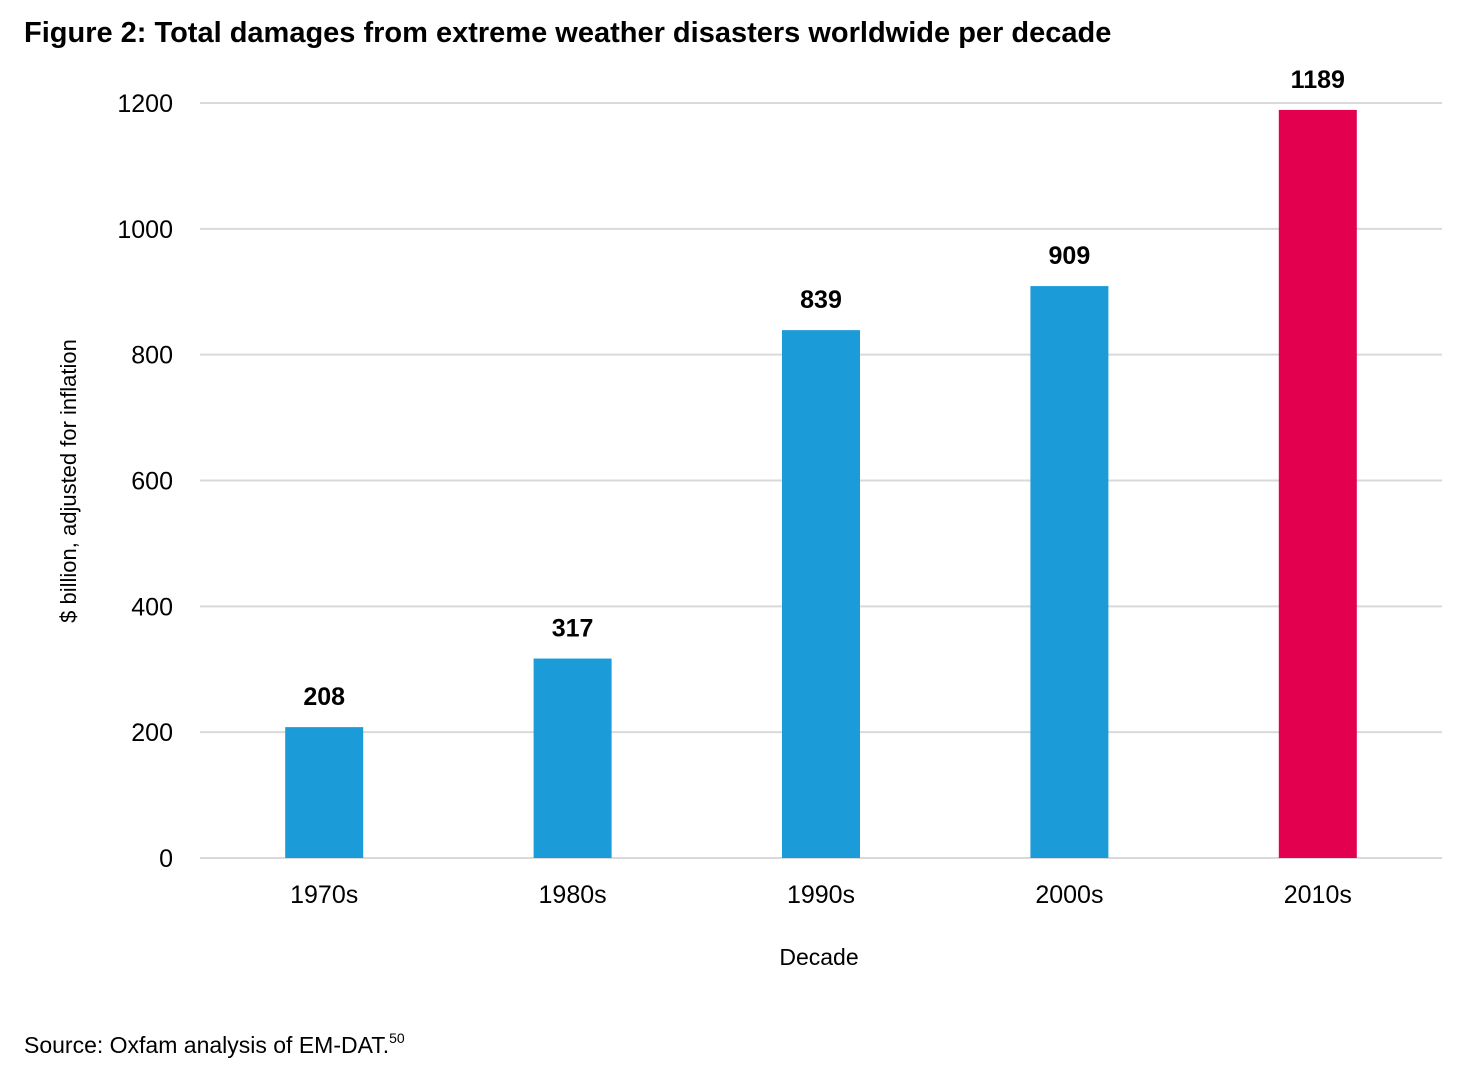 This screenshot has width=1458, height=1075. Describe the element at coordinates (818, 957) in the screenshot. I see `x-axis-title: Decade` at that location.